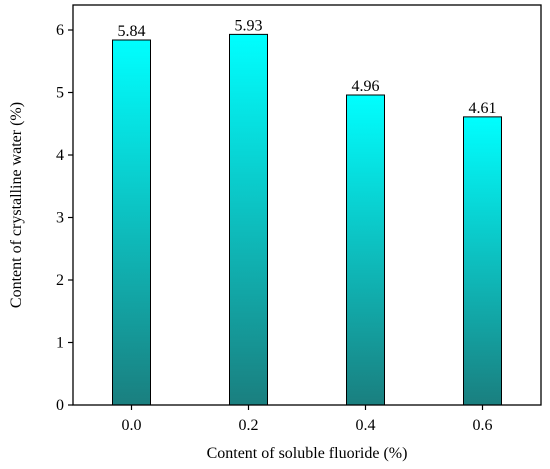 The image size is (550, 469). I want to click on bar-0.0, so click(131, 222).